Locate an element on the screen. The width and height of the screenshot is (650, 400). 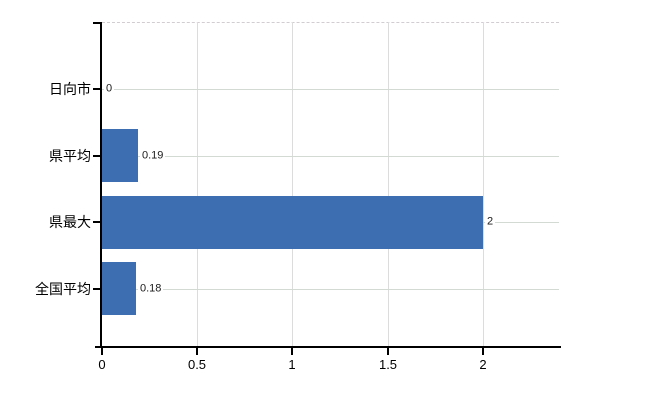
y-axis-category-label: 県平均 is located at coordinates (70, 156).